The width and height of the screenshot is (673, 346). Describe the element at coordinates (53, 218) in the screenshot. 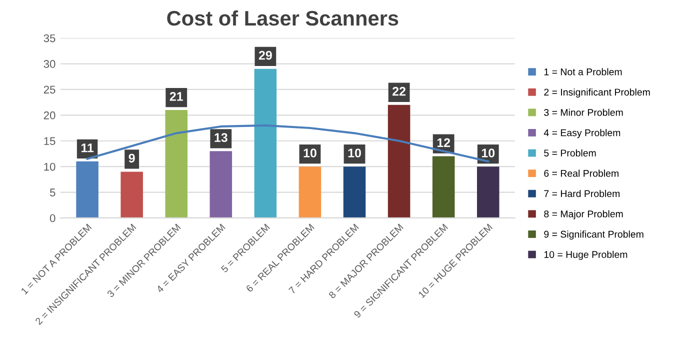

I see `y-tick-label: 0` at that location.